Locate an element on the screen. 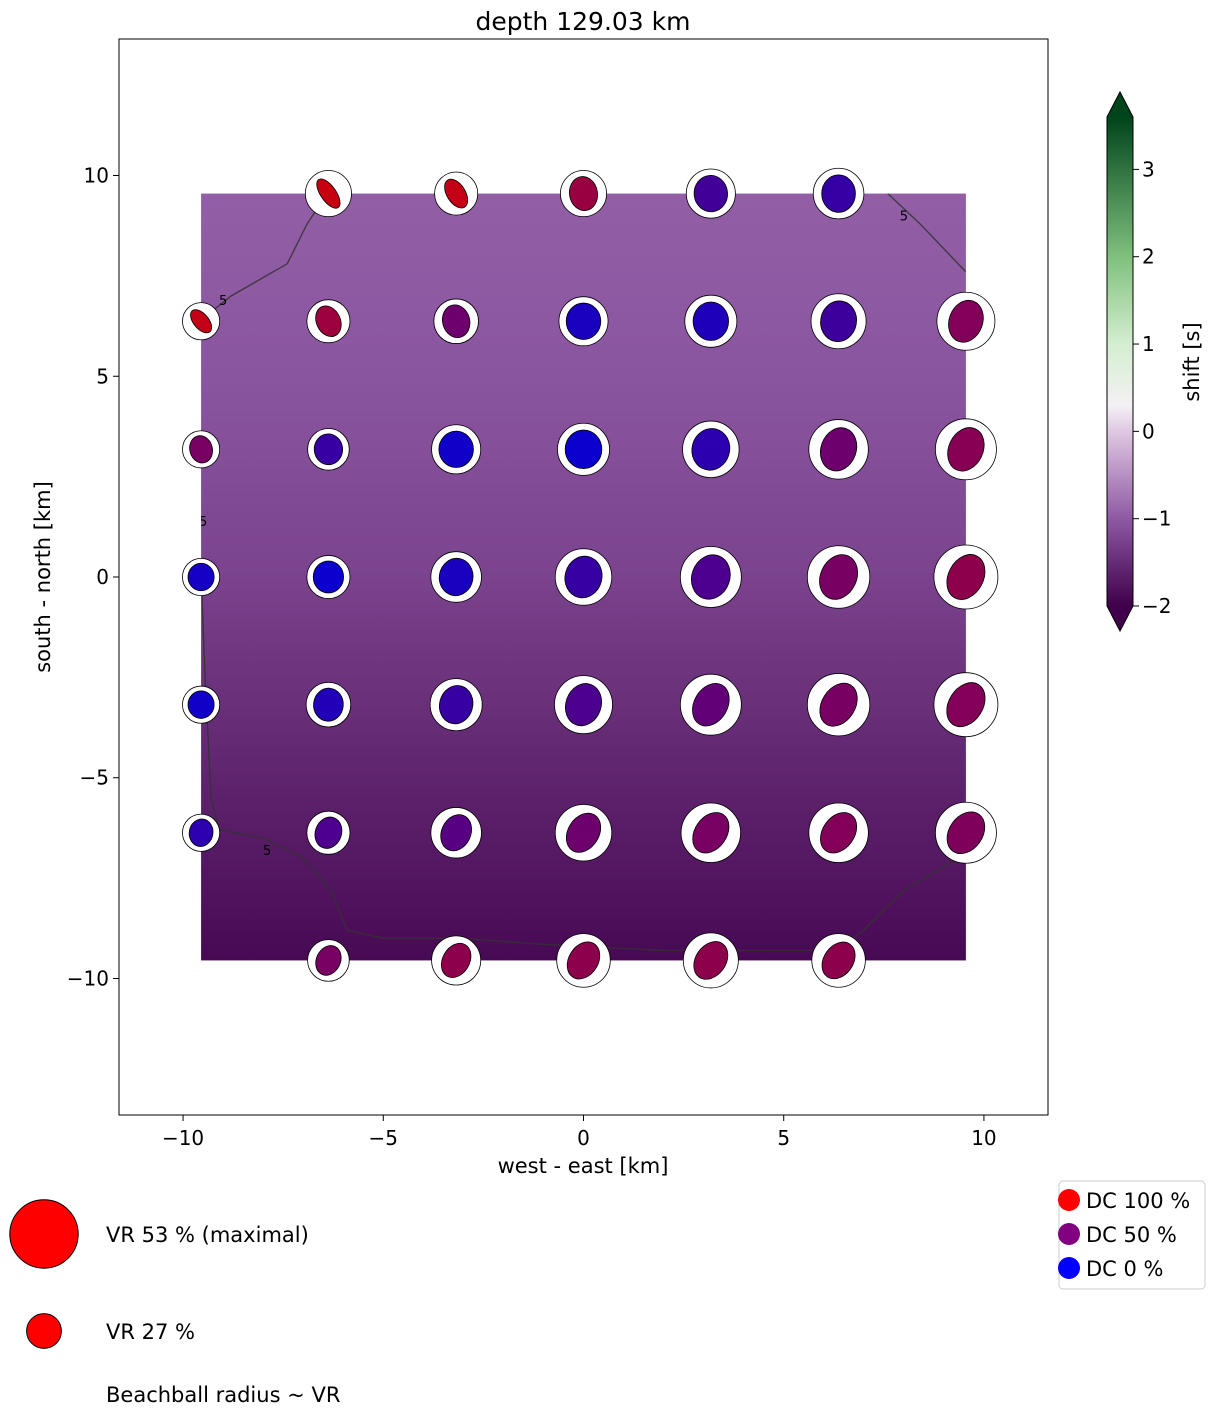 This screenshot has width=1215, height=1418. vr-legend-min-label: VR 27 % is located at coordinates (150, 1332).